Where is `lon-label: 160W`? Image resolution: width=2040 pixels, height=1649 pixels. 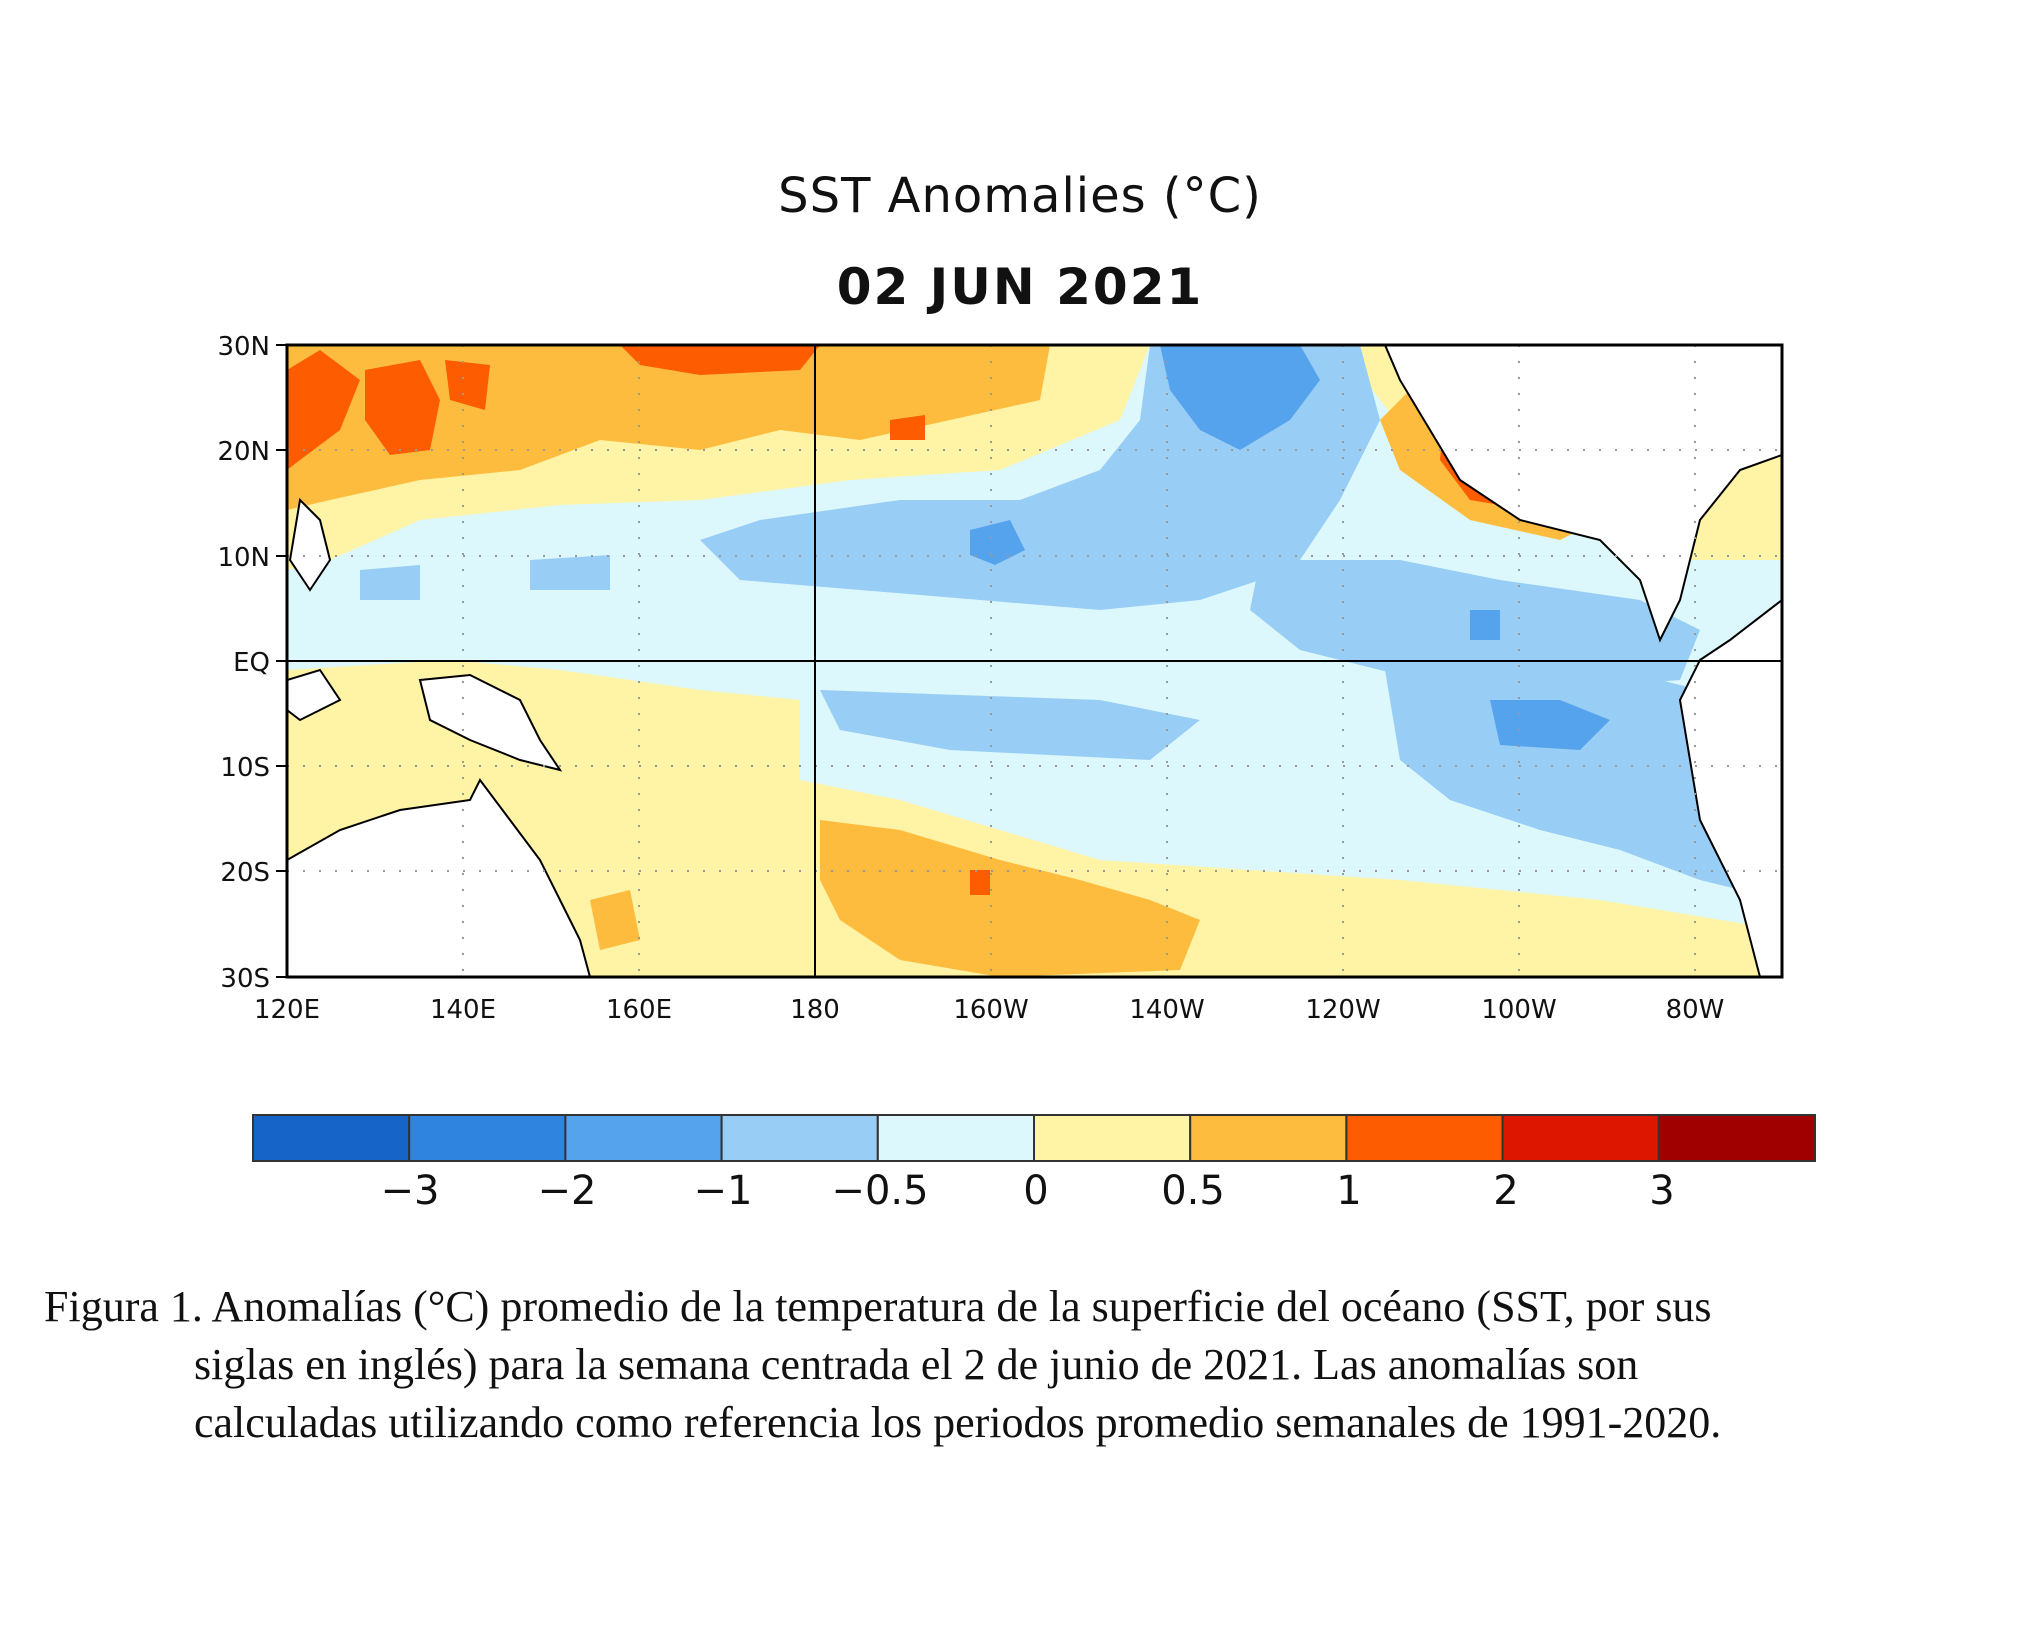
lon-label: 160W is located at coordinates (990, 1010).